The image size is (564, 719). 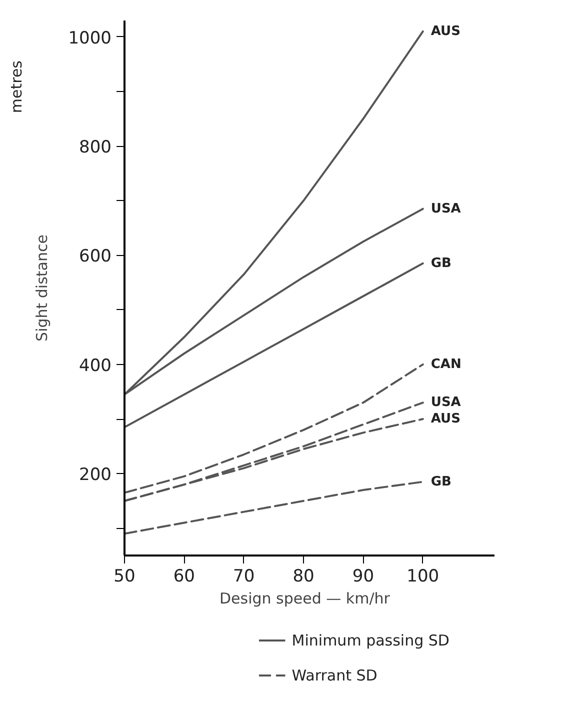 What do you see at coordinates (42, 288) in the screenshot?
I see `y-axis-title: Sight distance` at bounding box center [42, 288].